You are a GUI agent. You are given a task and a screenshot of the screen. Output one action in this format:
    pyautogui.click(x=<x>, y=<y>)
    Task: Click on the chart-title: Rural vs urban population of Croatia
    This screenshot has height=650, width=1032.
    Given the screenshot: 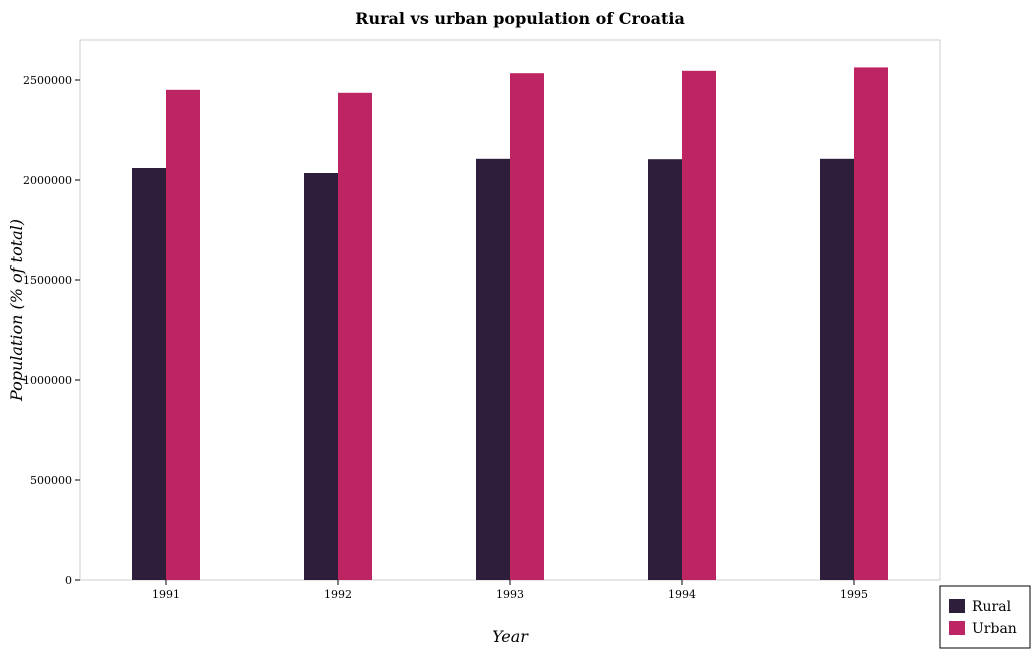 What is the action you would take?
    pyautogui.click(x=520, y=18)
    